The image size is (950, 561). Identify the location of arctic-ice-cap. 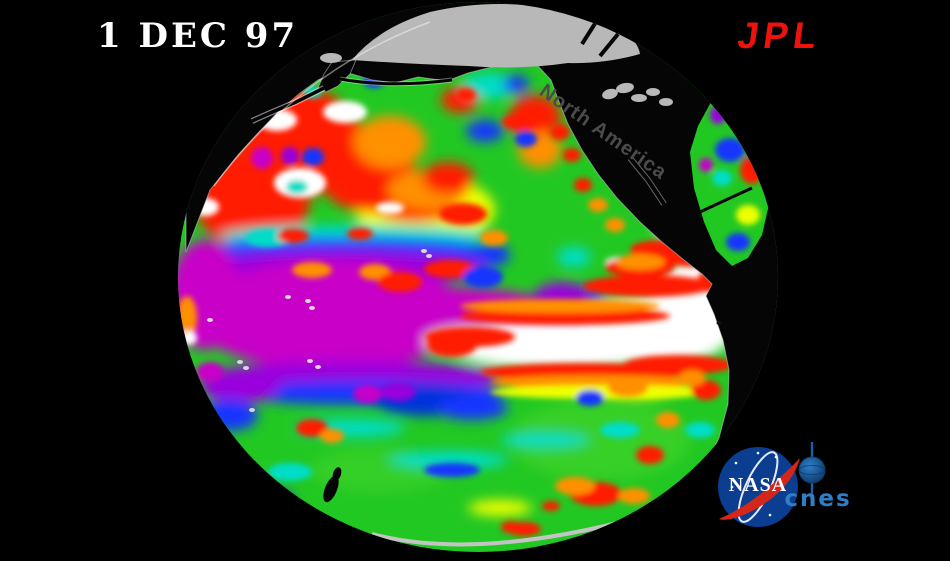
(520, 55).